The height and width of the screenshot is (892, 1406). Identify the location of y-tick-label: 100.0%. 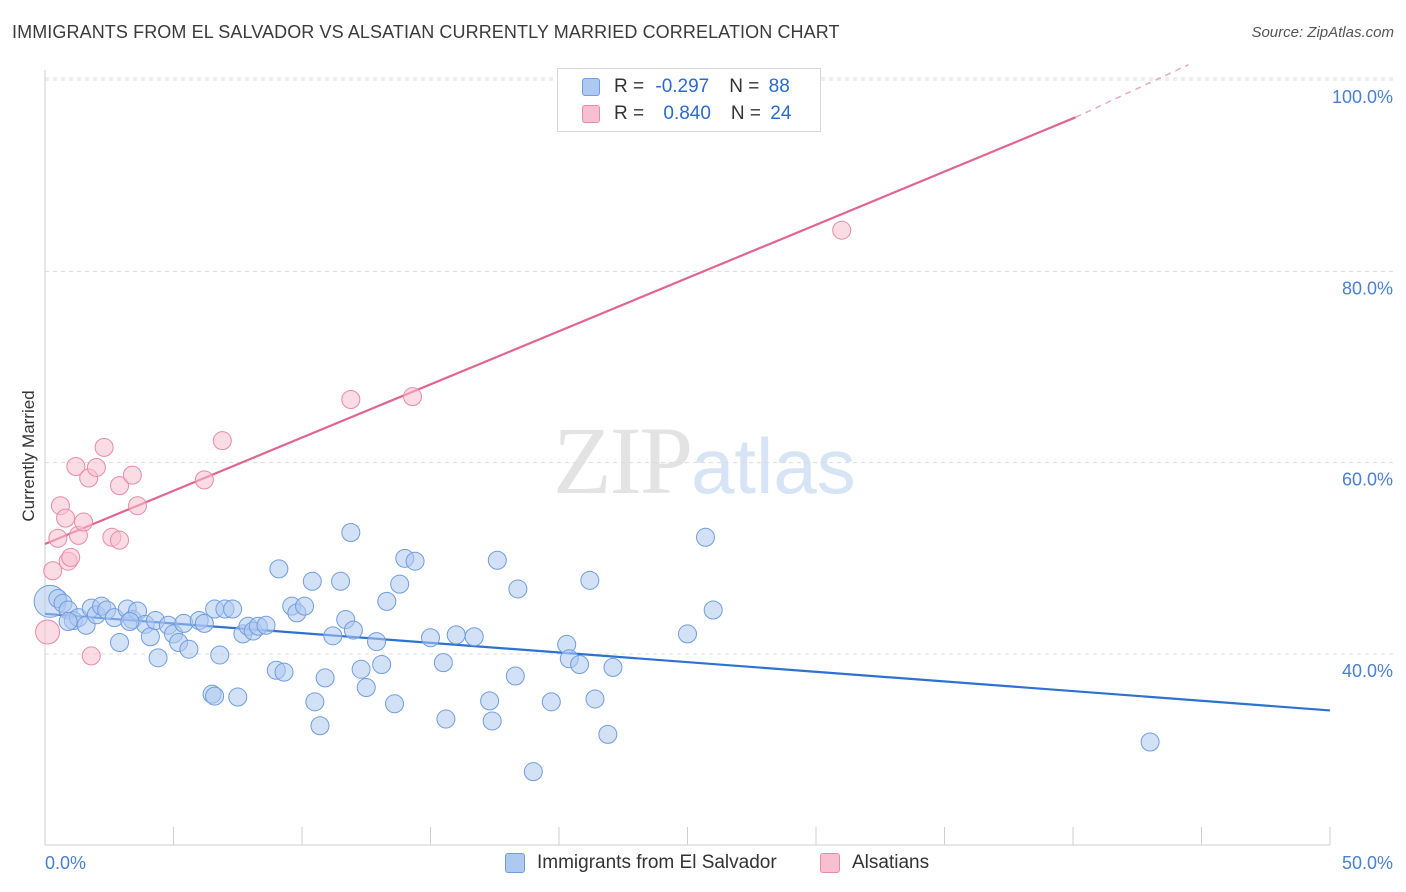
(1362, 97).